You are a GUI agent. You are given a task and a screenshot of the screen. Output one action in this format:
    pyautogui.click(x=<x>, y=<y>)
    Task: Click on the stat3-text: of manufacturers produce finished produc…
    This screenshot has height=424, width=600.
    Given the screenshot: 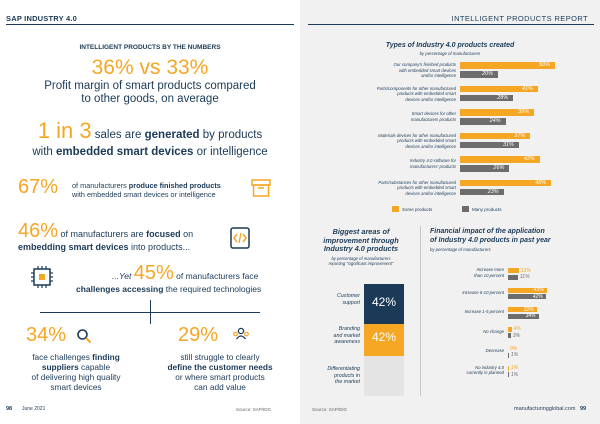 What is the action you would take?
    pyautogui.click(x=146, y=190)
    